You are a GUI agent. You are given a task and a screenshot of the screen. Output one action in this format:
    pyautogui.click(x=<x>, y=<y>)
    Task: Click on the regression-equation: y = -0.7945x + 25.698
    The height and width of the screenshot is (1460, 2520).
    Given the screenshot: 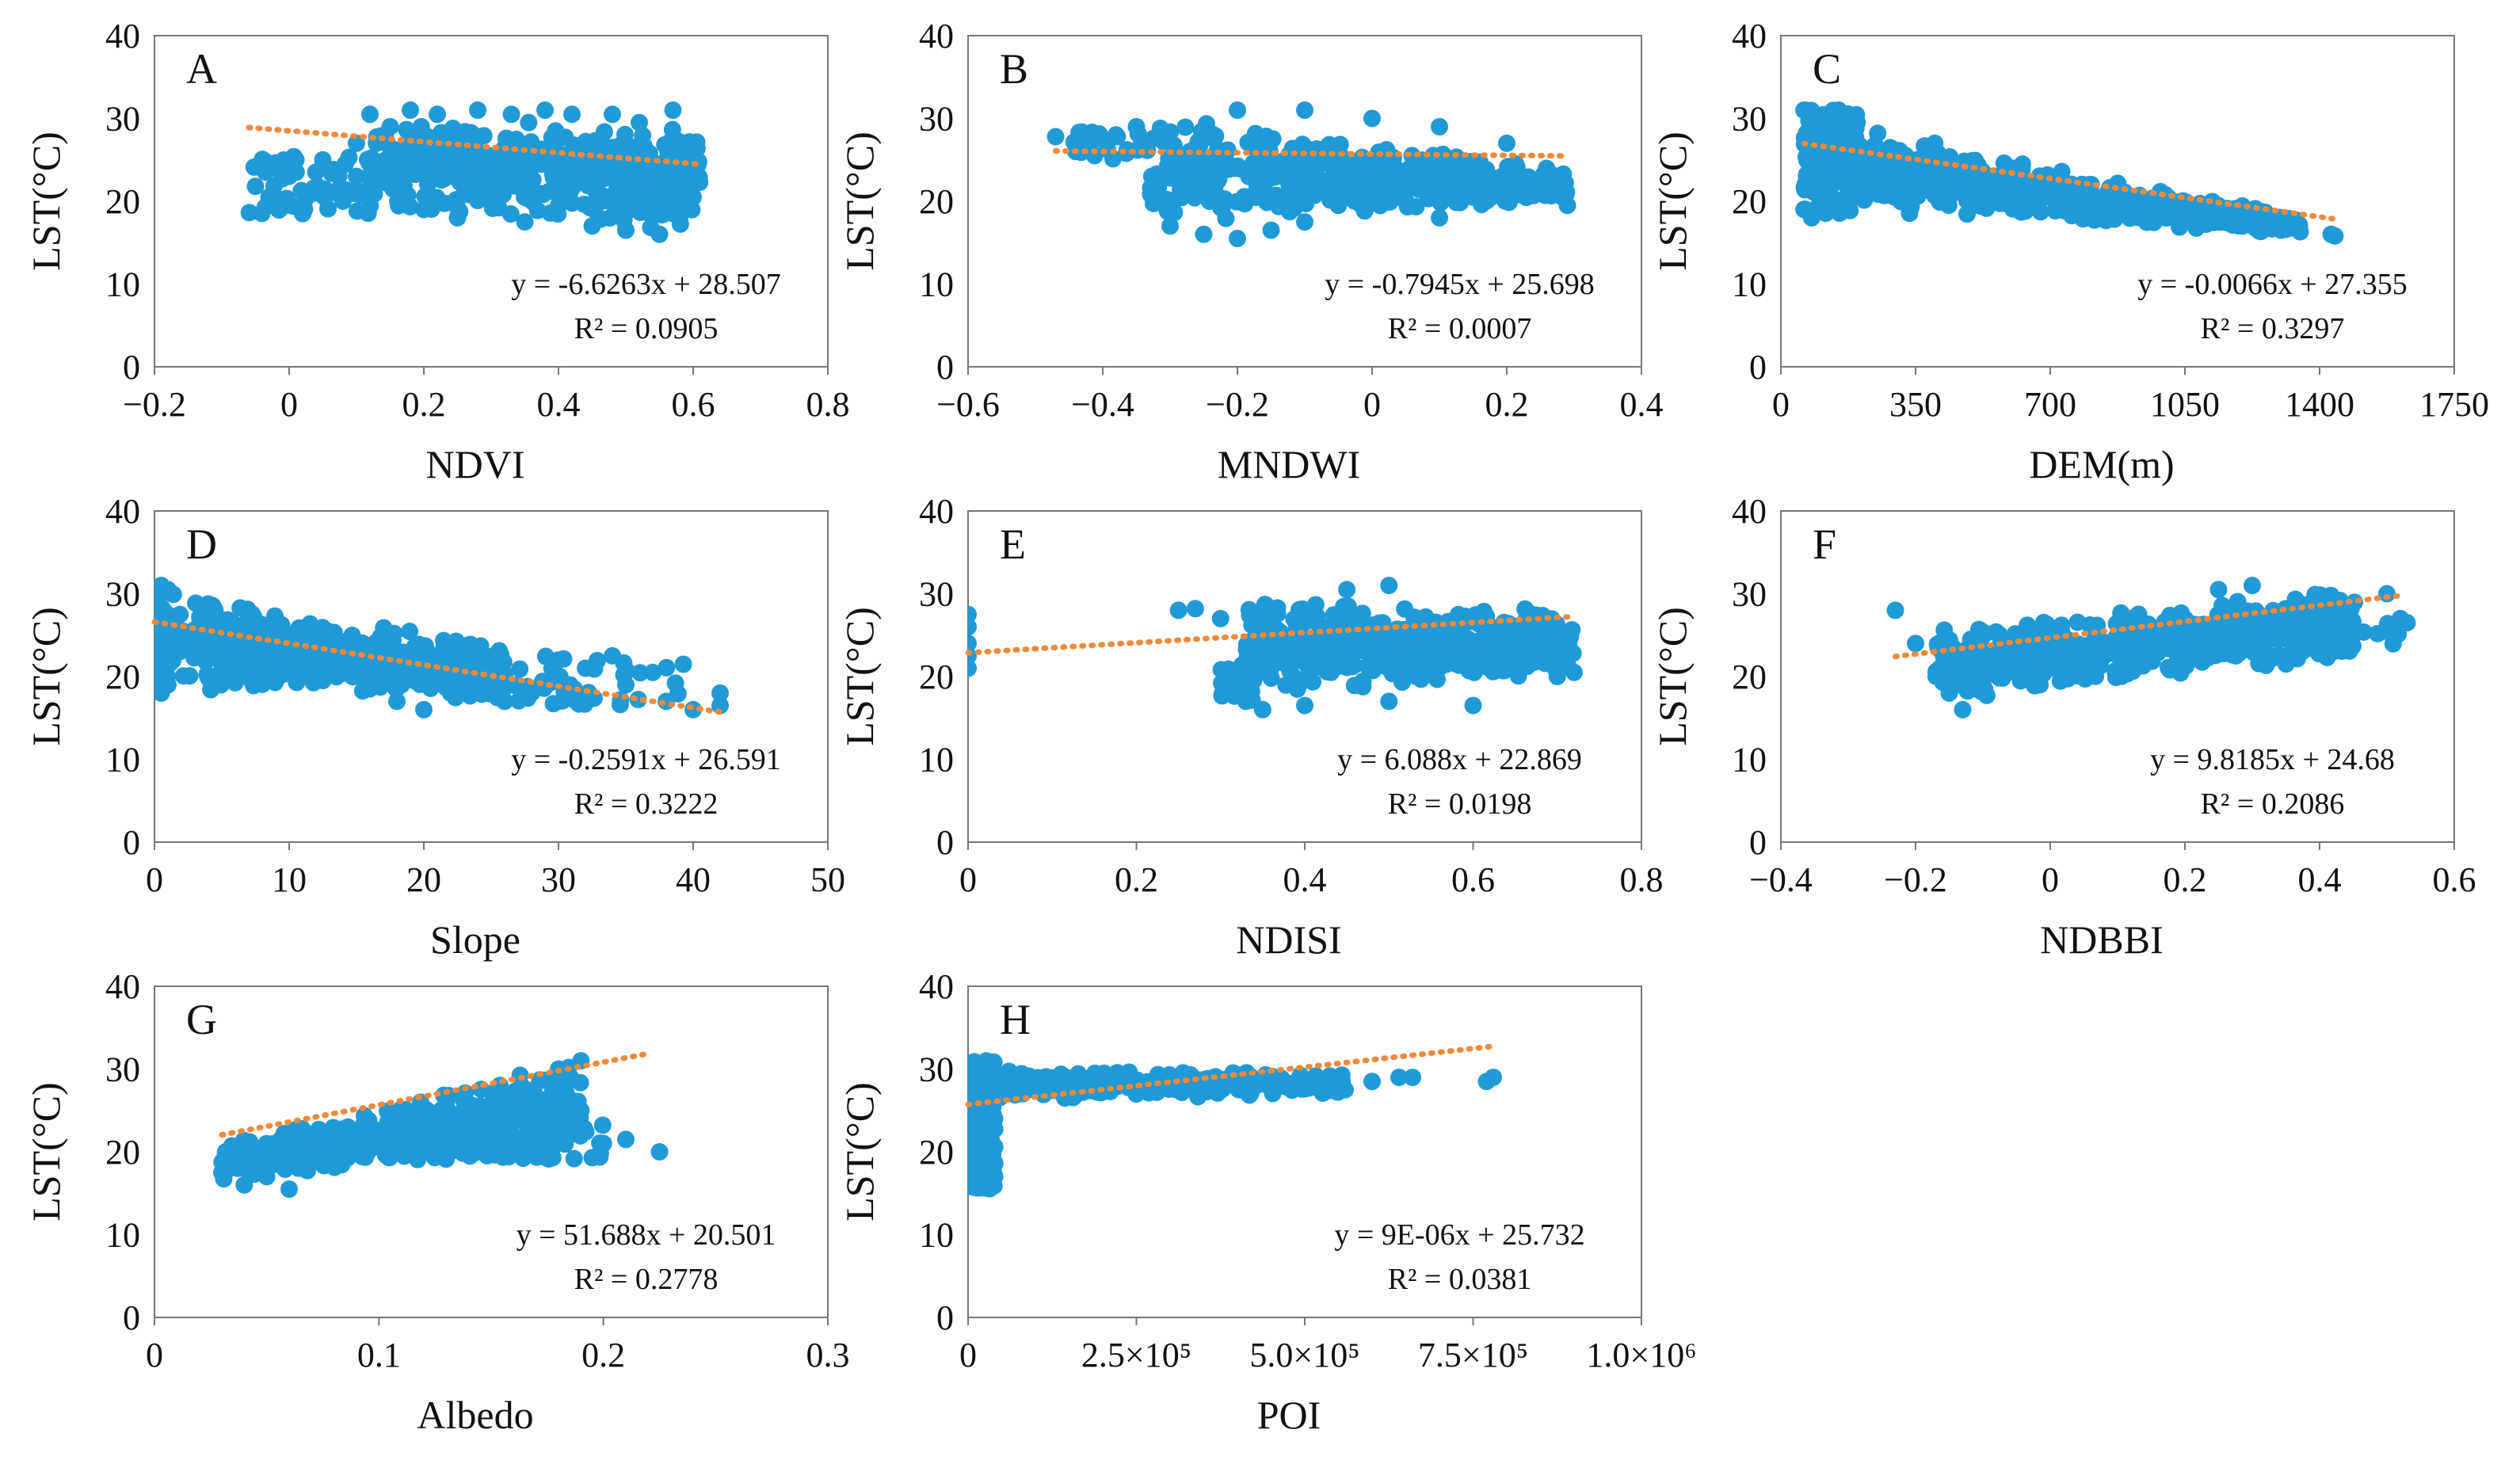 What is the action you would take?
    pyautogui.click(x=1460, y=284)
    